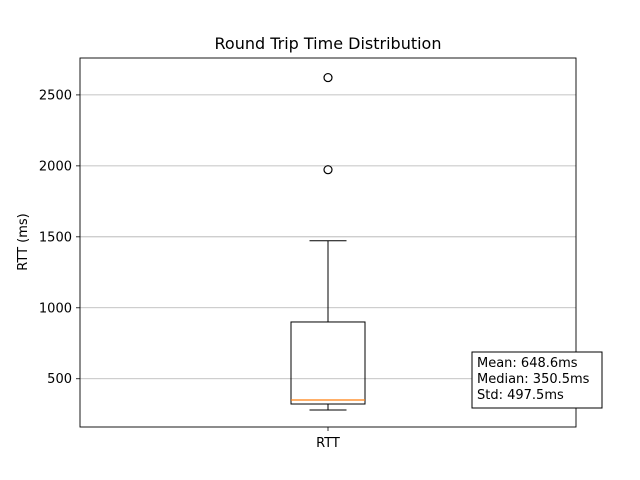 This screenshot has height=480, width=640. I want to click on stats-std: Std: 497.5ms, so click(520, 395).